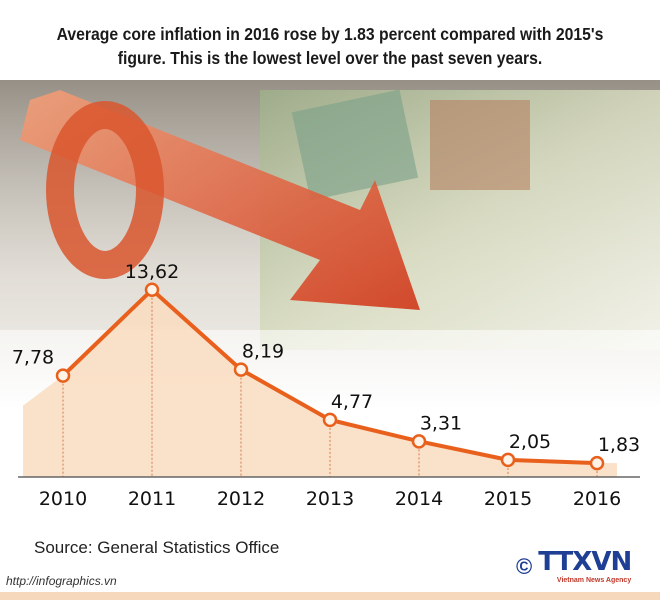 This screenshot has height=600, width=660. I want to click on source-note: Source: General Statistics Office, so click(157, 547).